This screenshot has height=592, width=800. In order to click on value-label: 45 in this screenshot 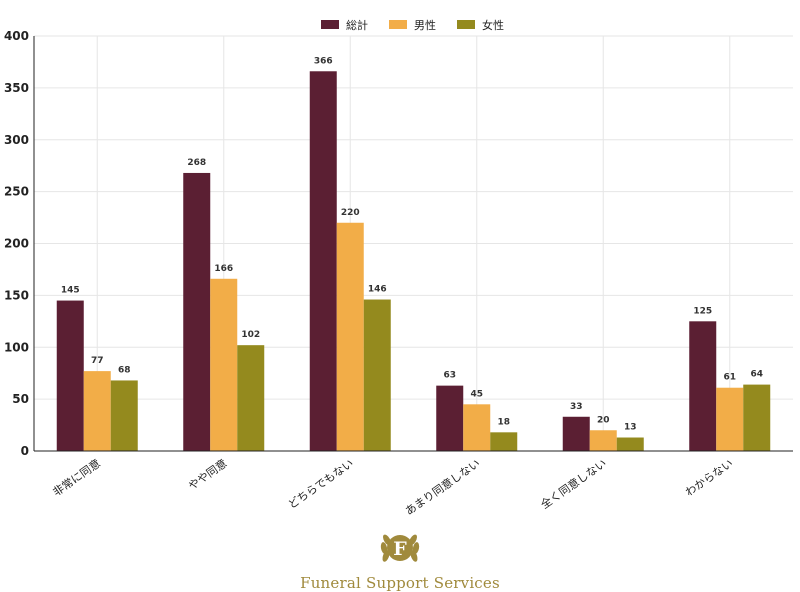, I will do `click(476, 394)`.